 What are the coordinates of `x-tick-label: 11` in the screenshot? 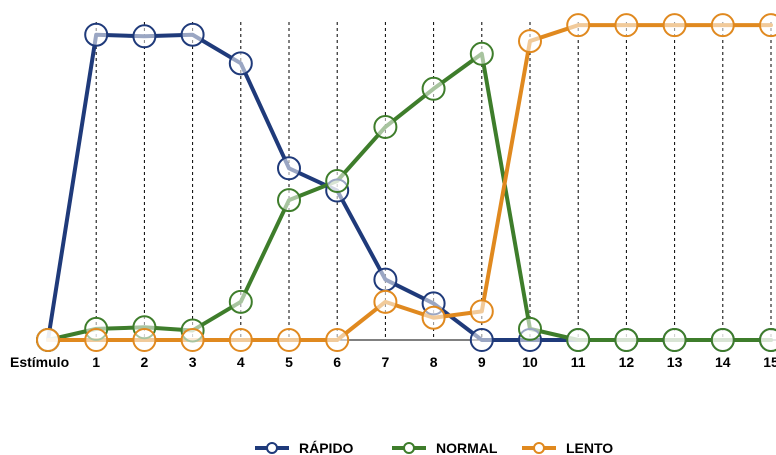 It's located at (578, 362).